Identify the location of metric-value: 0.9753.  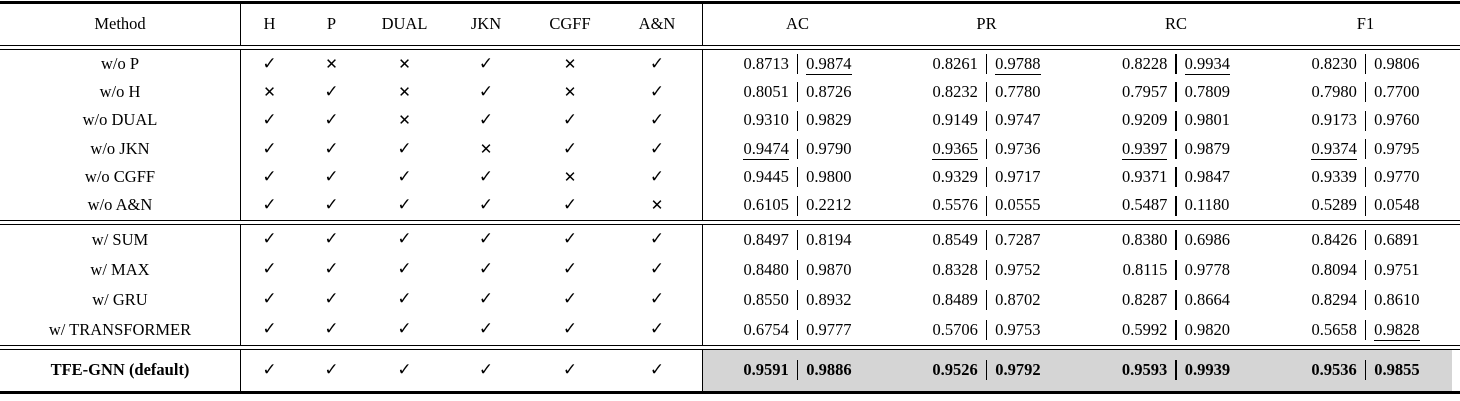
(1023, 329).